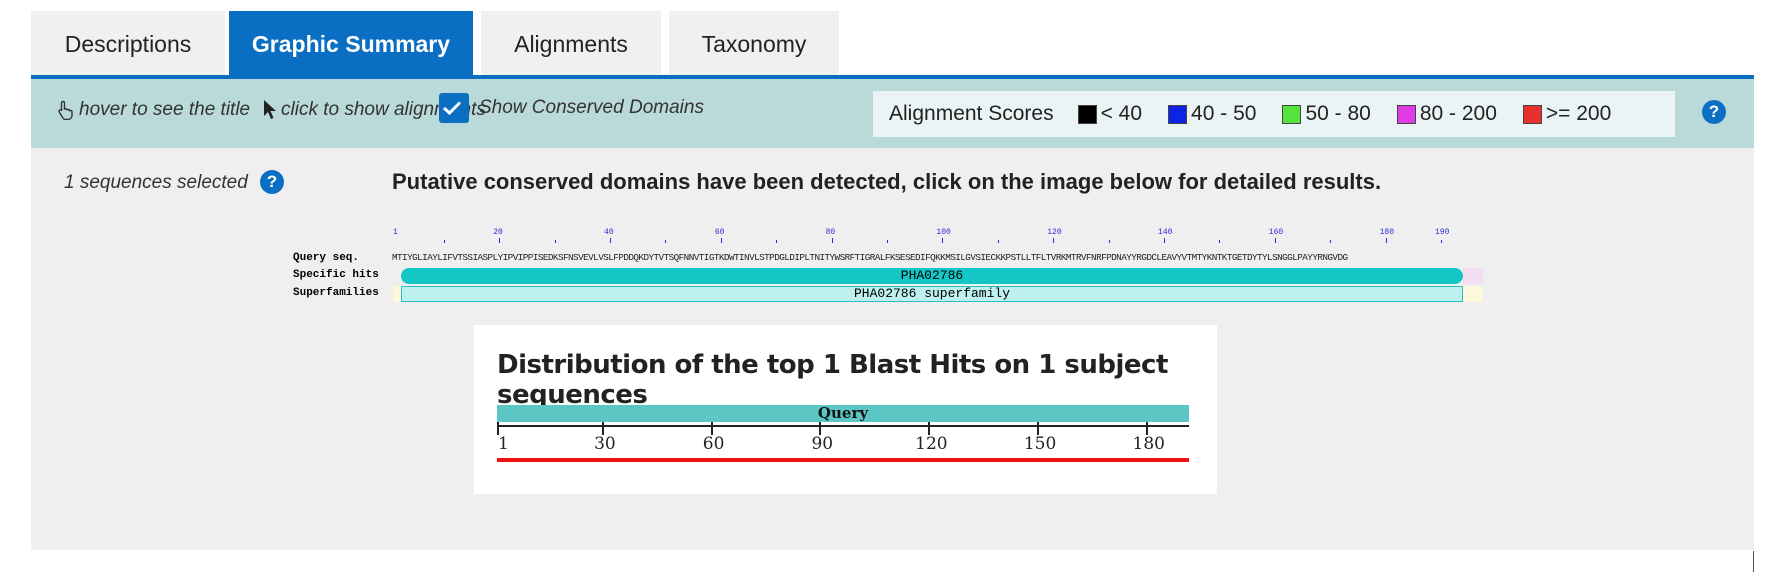 Image resolution: width=1780 pixels, height=572 pixels. I want to click on legend-entry-80-200: 80 - 200, so click(1446, 114).